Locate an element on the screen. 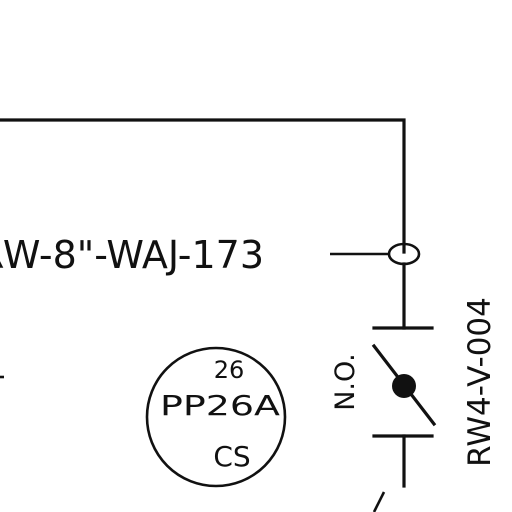  valve-ball-icon is located at coordinates (404, 386).